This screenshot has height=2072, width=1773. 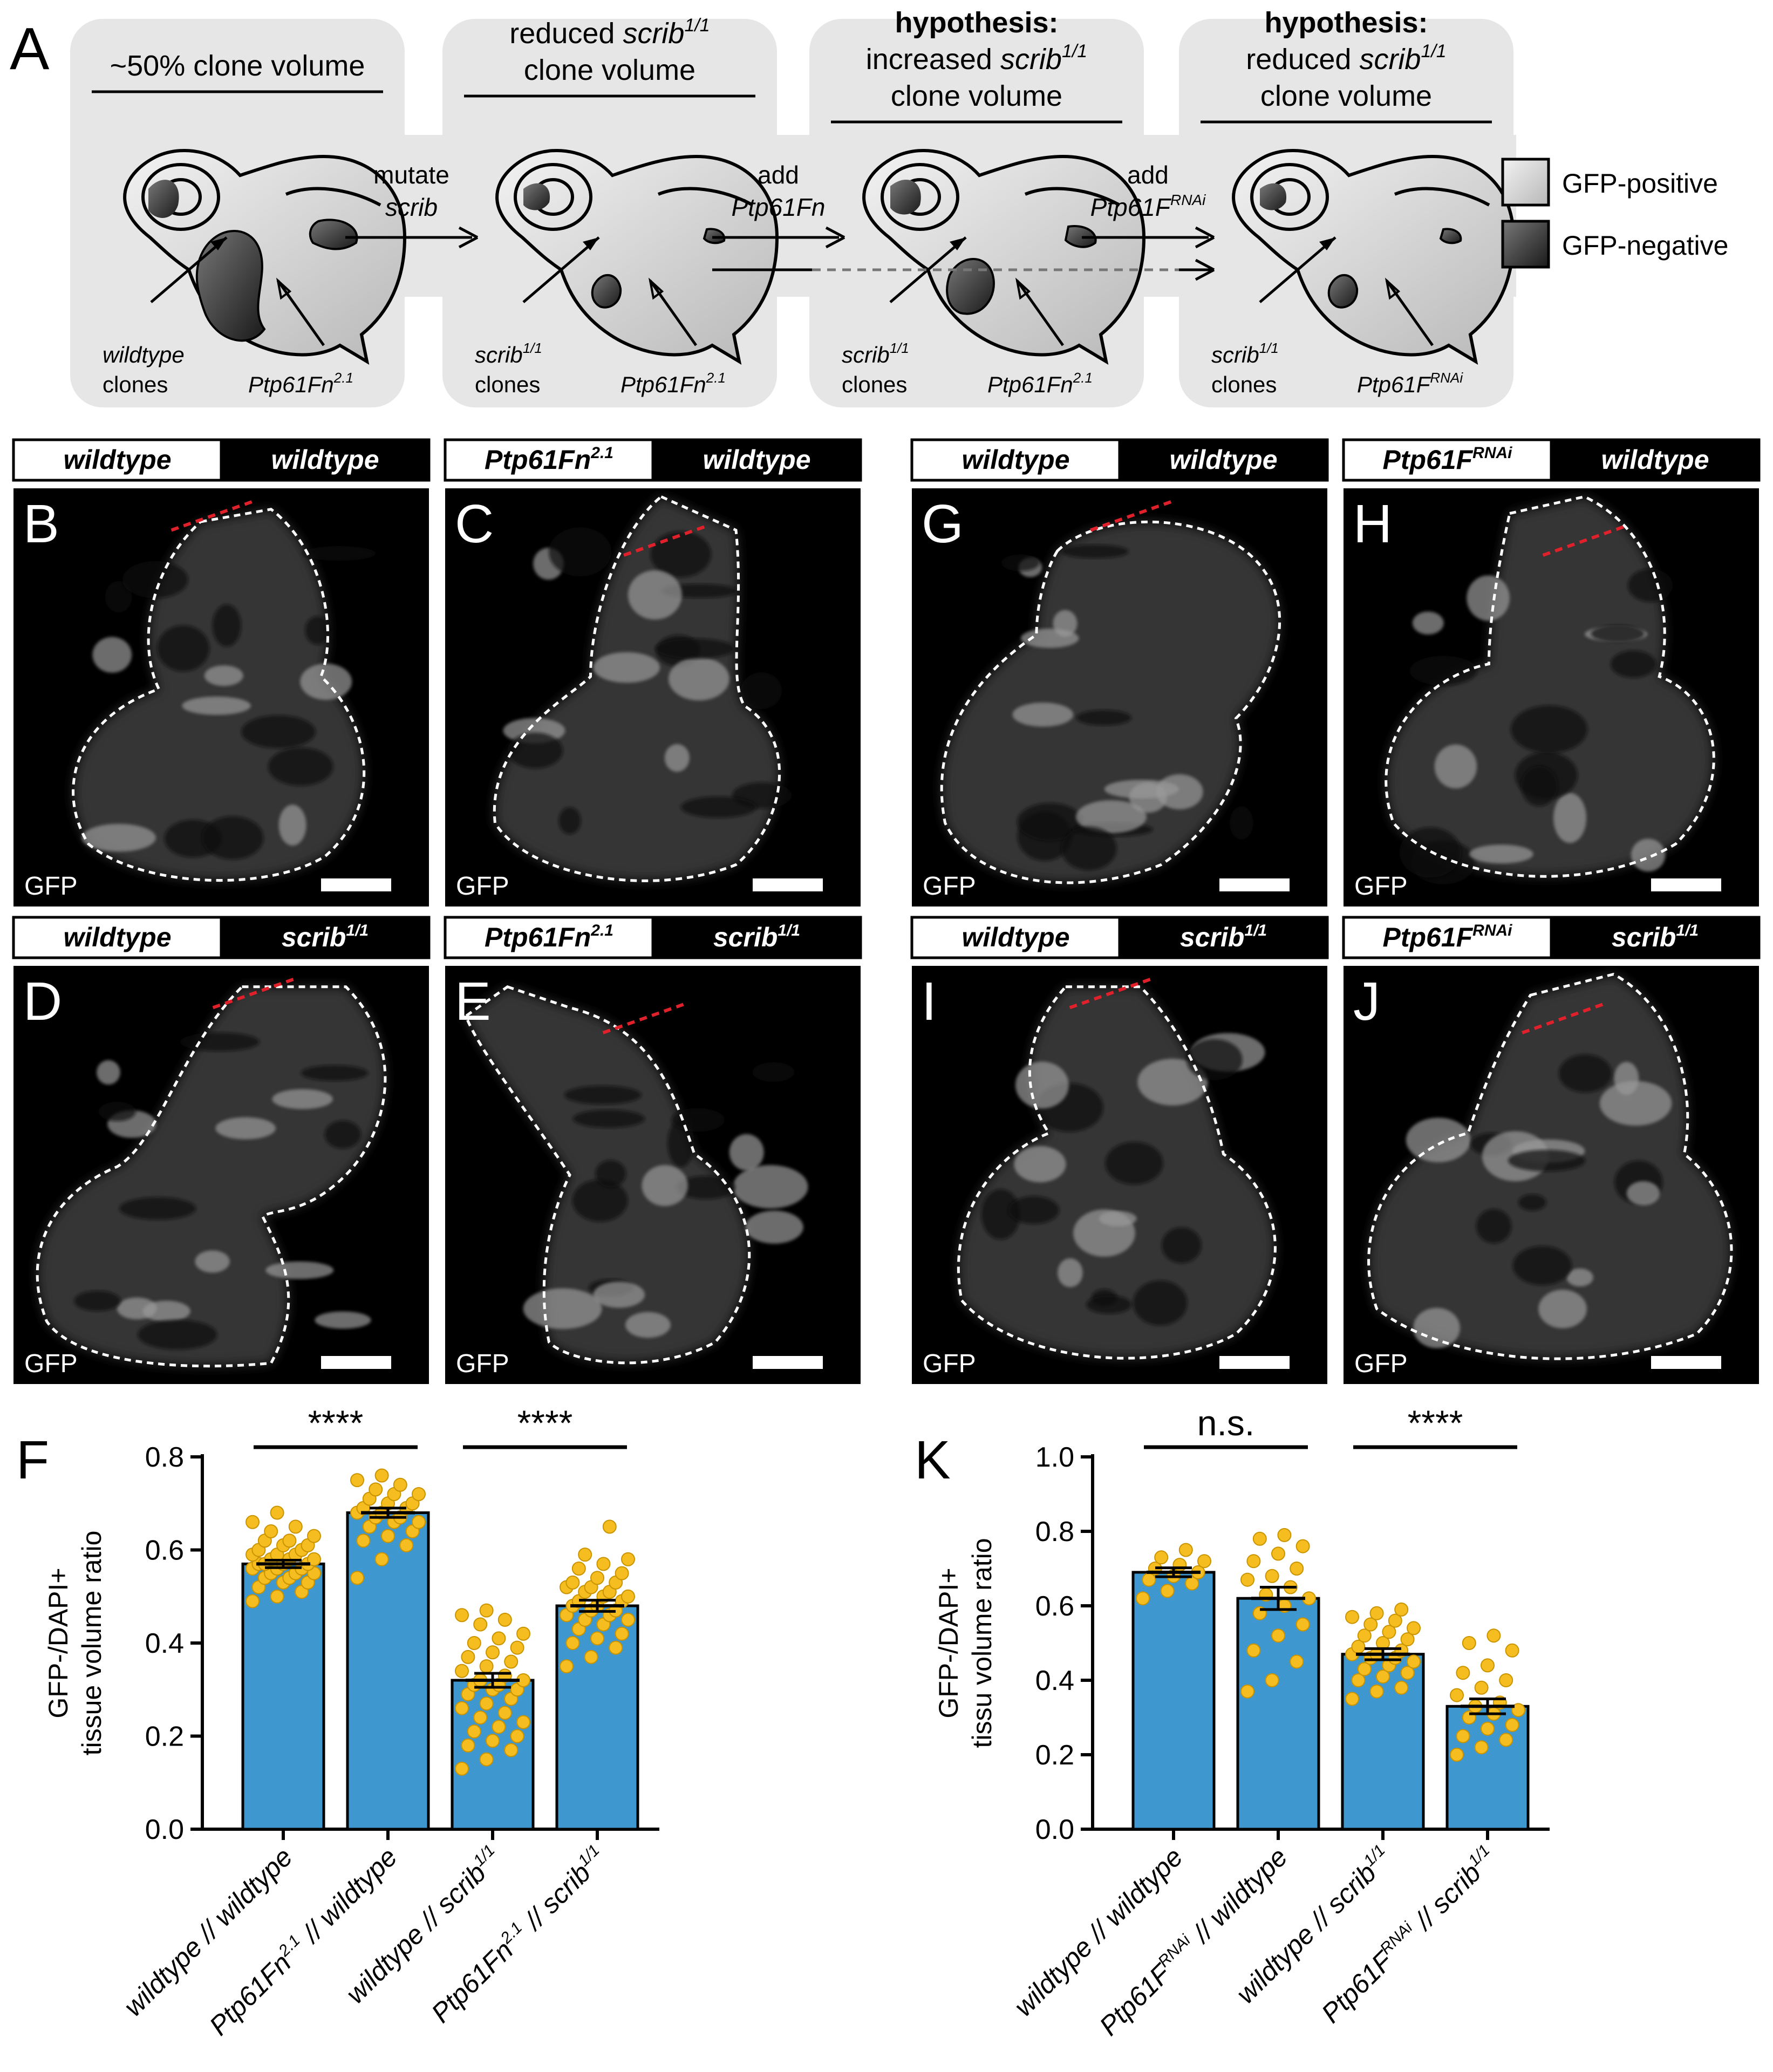 I want to click on x-tick-label: Ptp61FRNAi // wildtype, so click(x=1193, y=1941).